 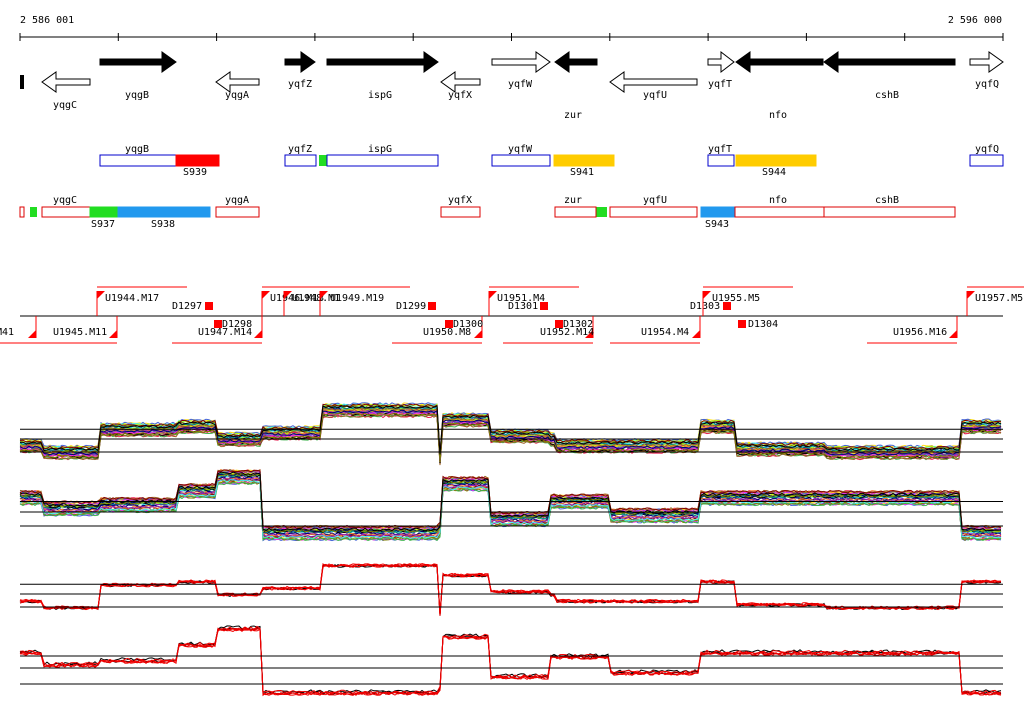 I want to click on segment-label: yqfQ, so click(x=987, y=149).